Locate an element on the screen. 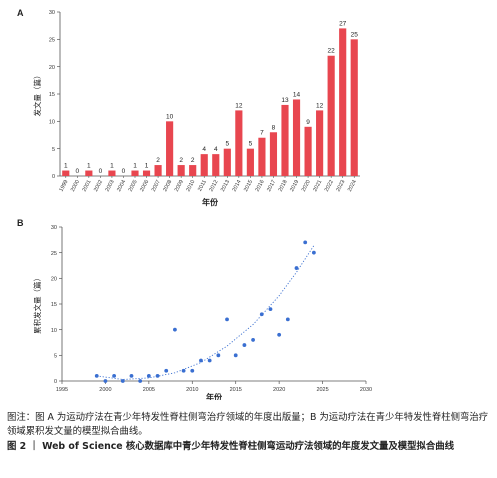  y-tick-label: 20 is located at coordinates (52, 68).